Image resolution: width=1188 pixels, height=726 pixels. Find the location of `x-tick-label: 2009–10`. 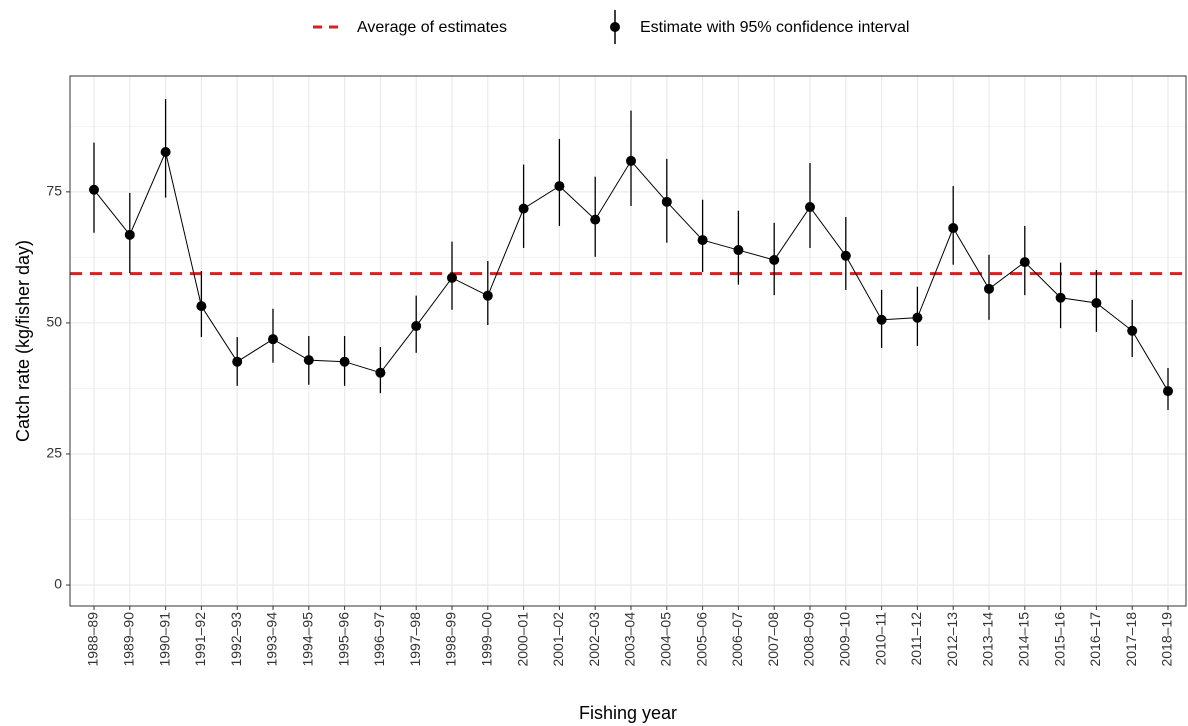

x-tick-label: 2009–10 is located at coordinates (845, 639).